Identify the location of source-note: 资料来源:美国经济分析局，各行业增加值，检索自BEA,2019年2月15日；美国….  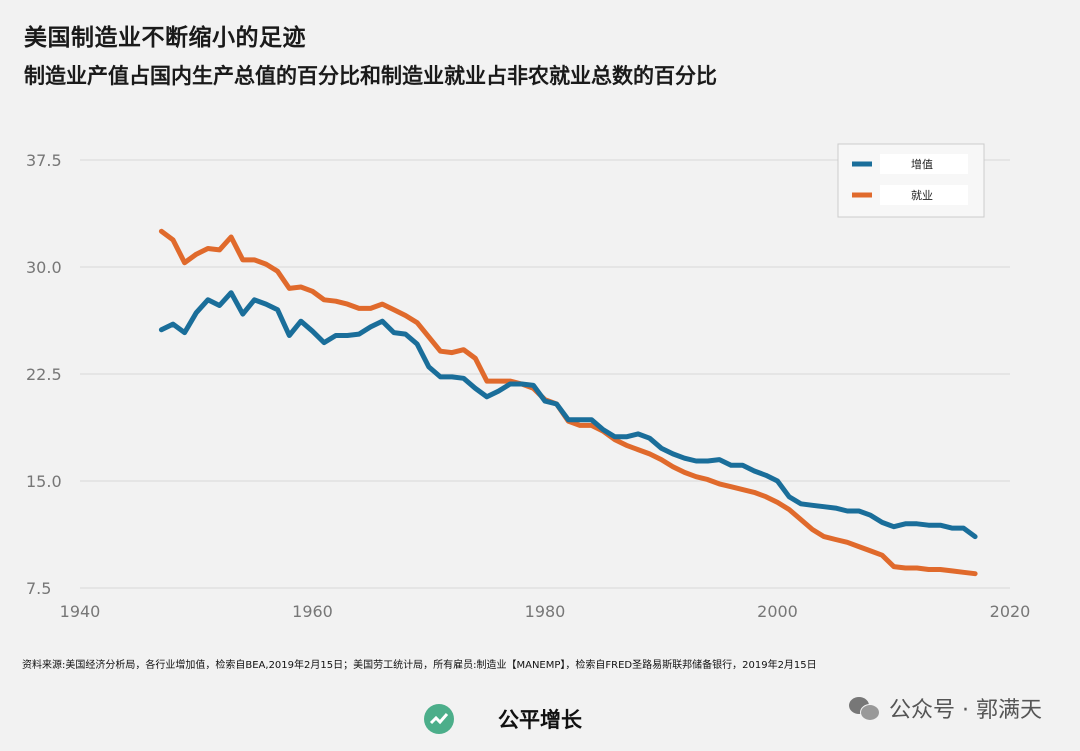
(419, 665).